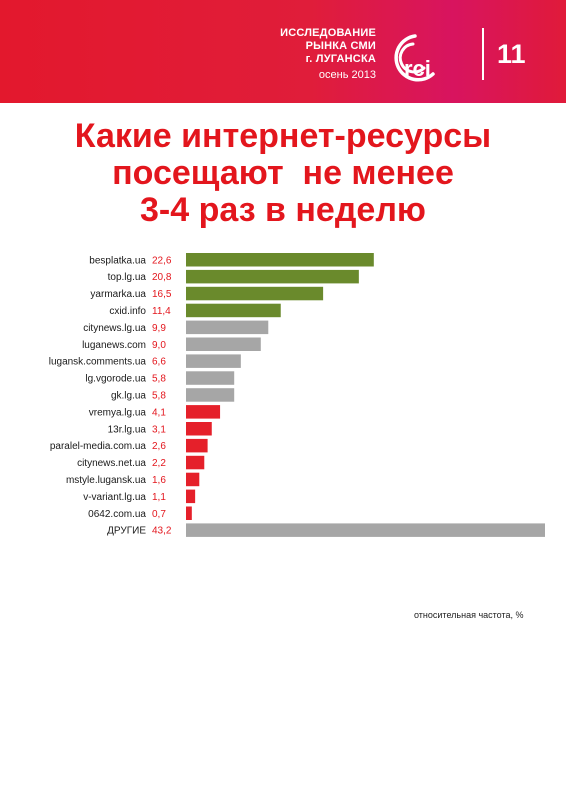  Describe the element at coordinates (126, 531) in the screenshot. I see `category-label: ДРУГИЕ` at that location.